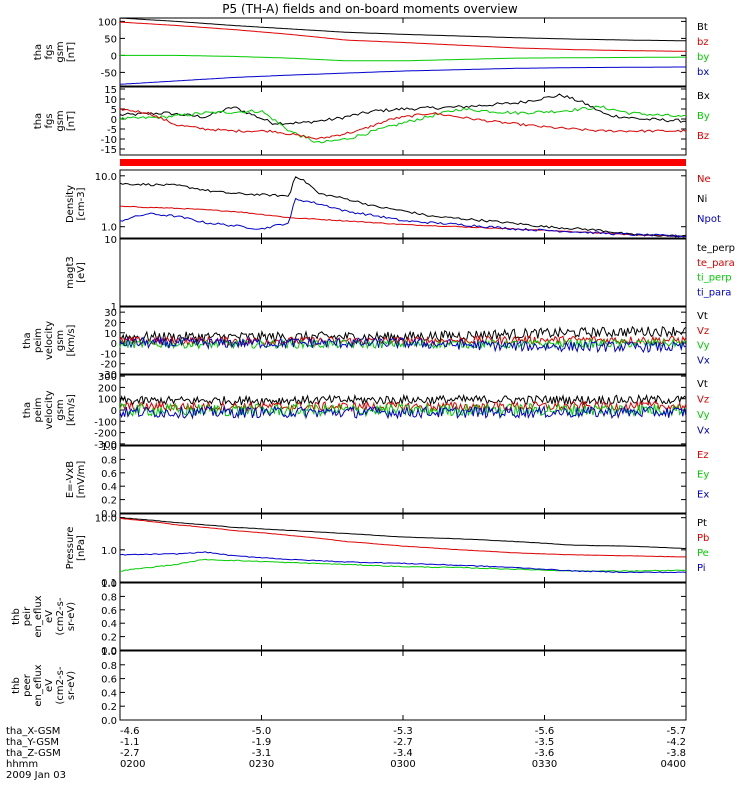 The image size is (750, 800). I want to click on series-line-Ni, so click(403, 207).